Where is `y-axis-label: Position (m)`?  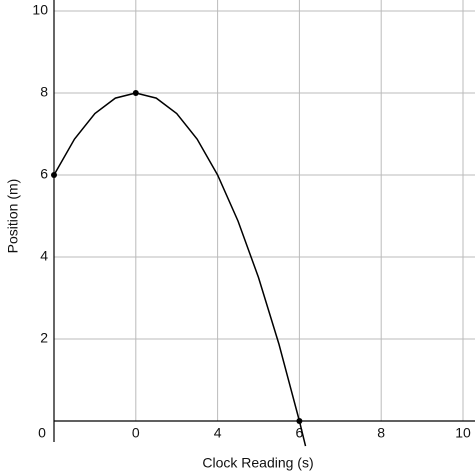 y-axis-label: Position (m) is located at coordinates (13, 216).